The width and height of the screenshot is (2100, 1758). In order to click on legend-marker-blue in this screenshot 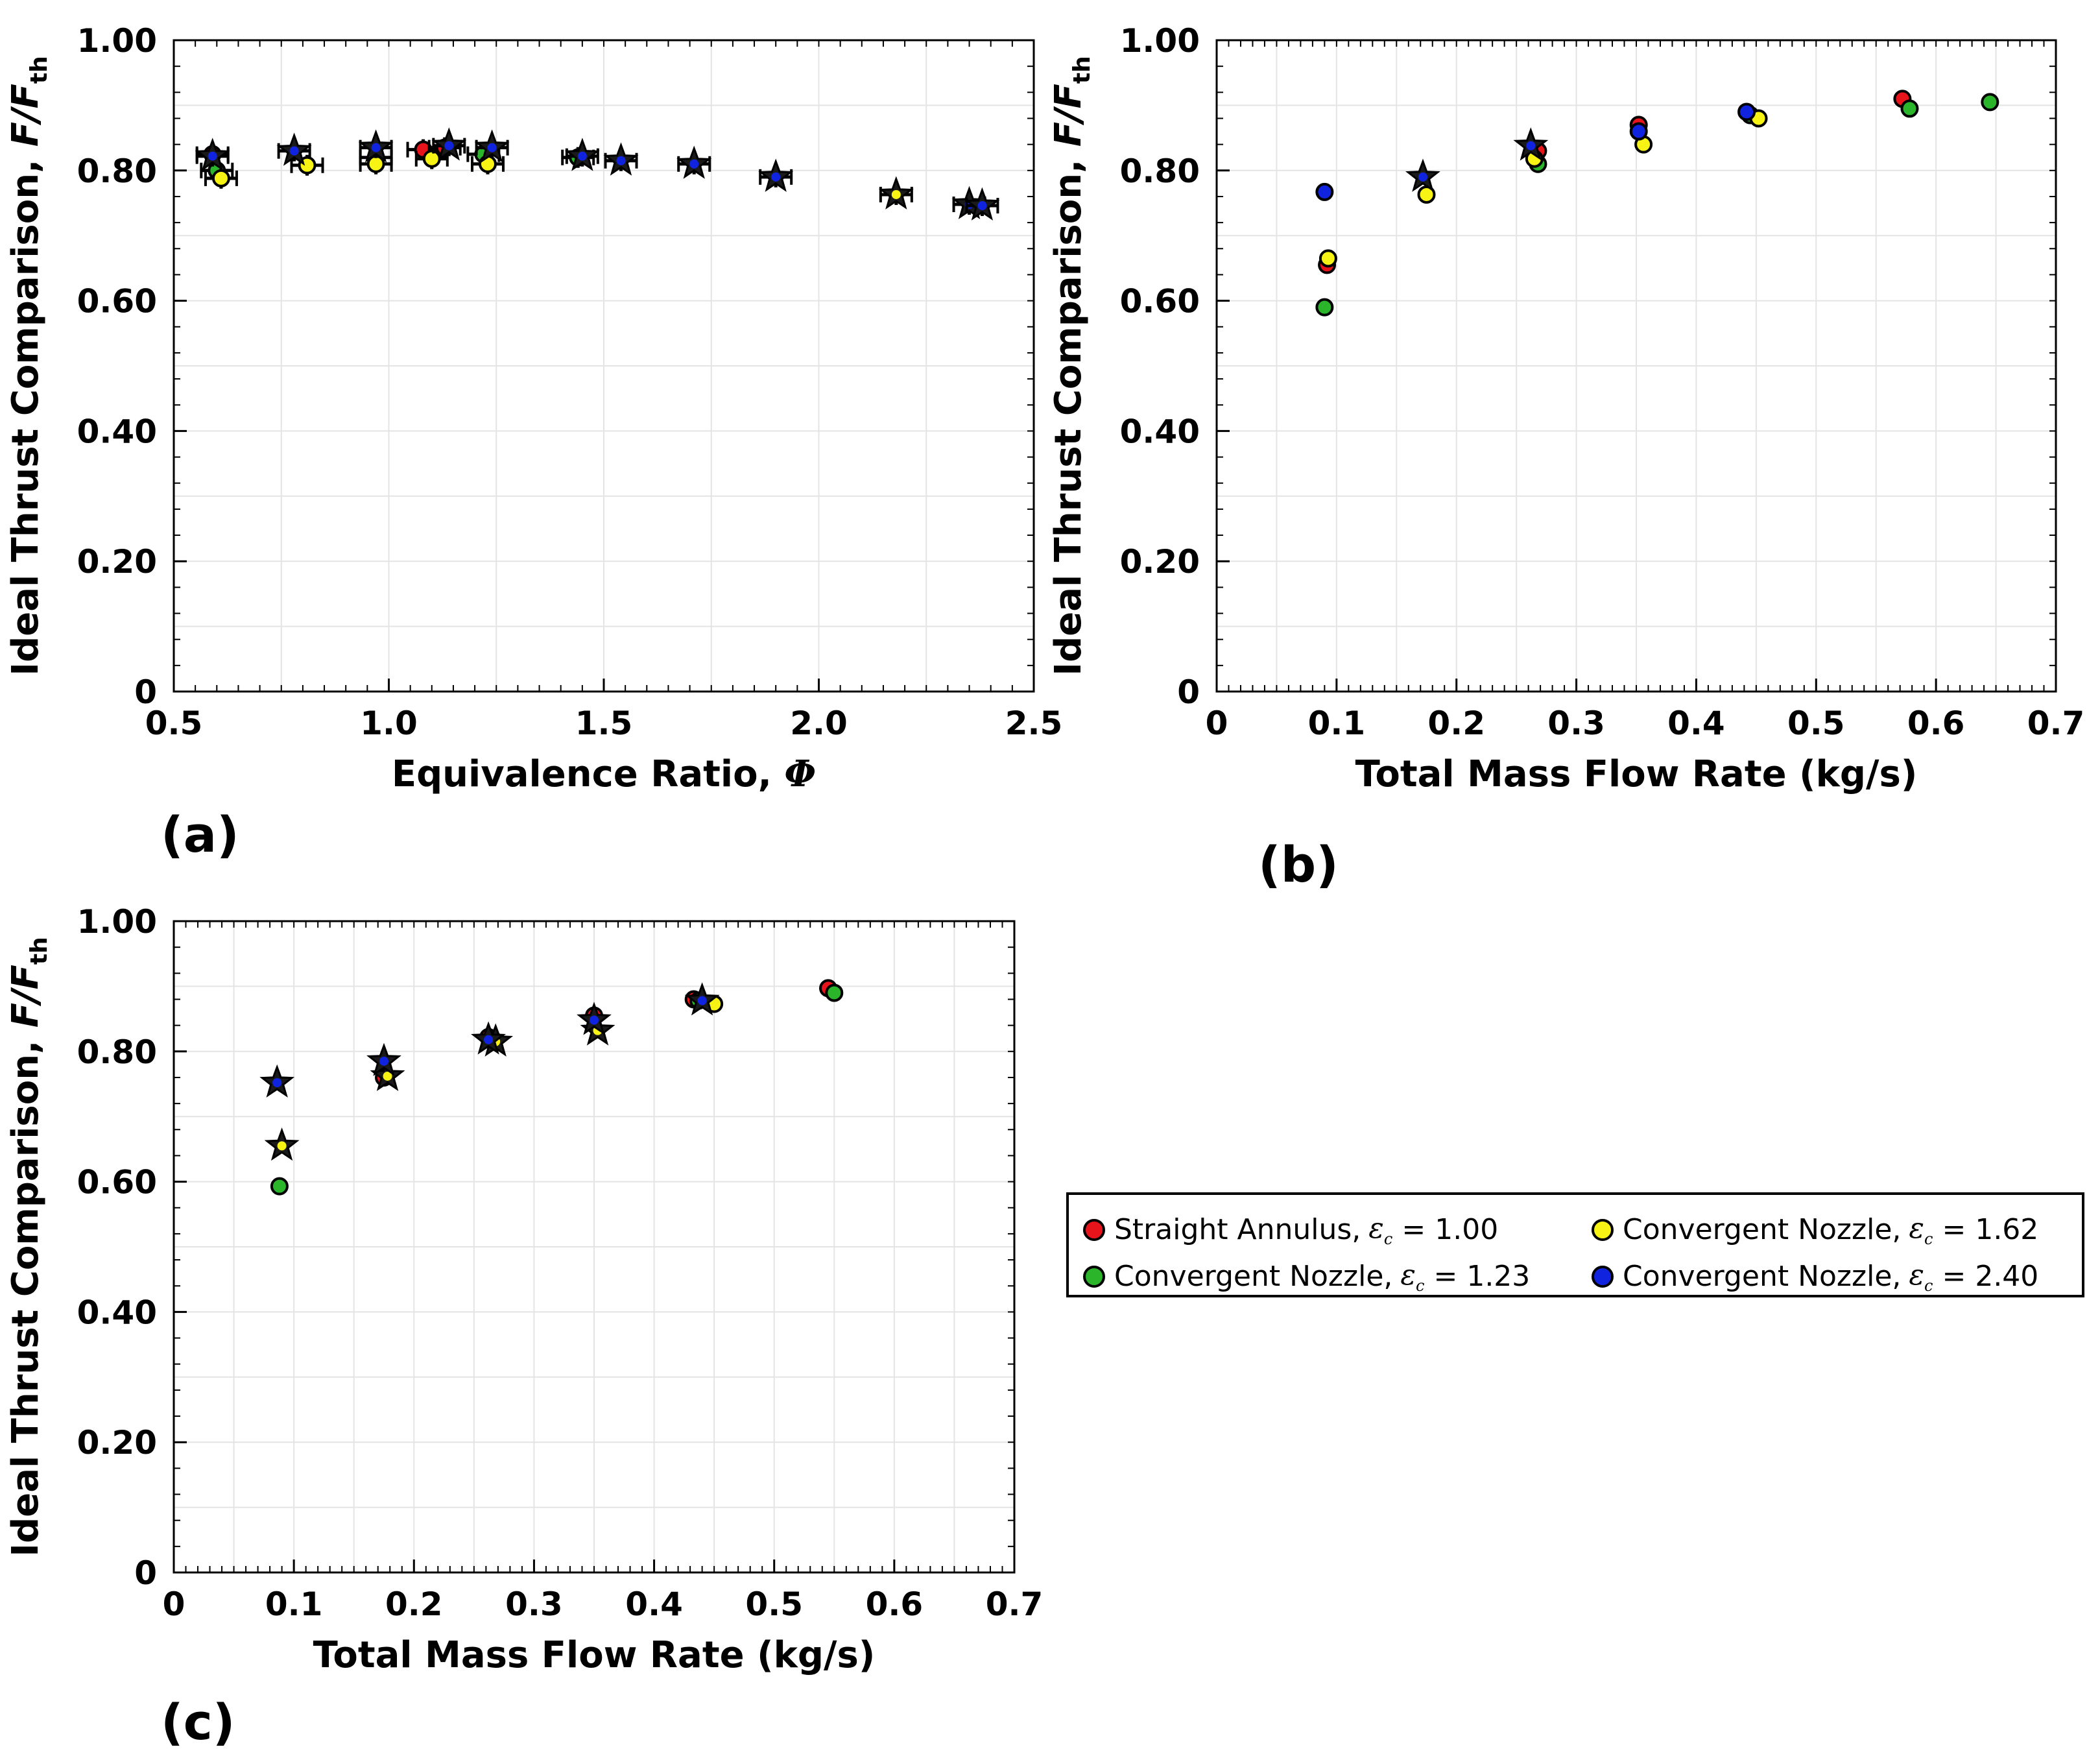, I will do `click(1603, 1276)`.